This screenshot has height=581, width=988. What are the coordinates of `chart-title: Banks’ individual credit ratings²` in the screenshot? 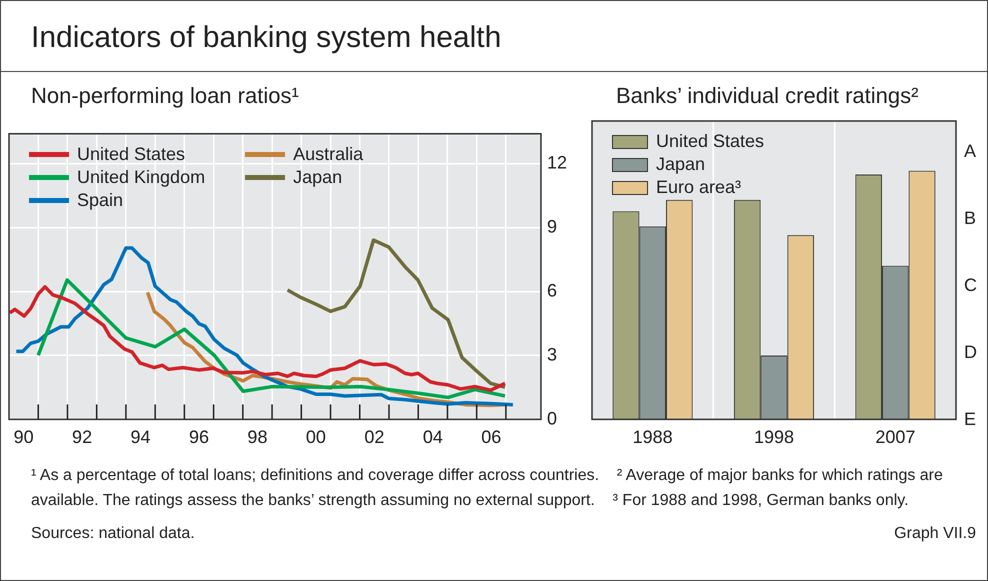 It's located at (768, 96).